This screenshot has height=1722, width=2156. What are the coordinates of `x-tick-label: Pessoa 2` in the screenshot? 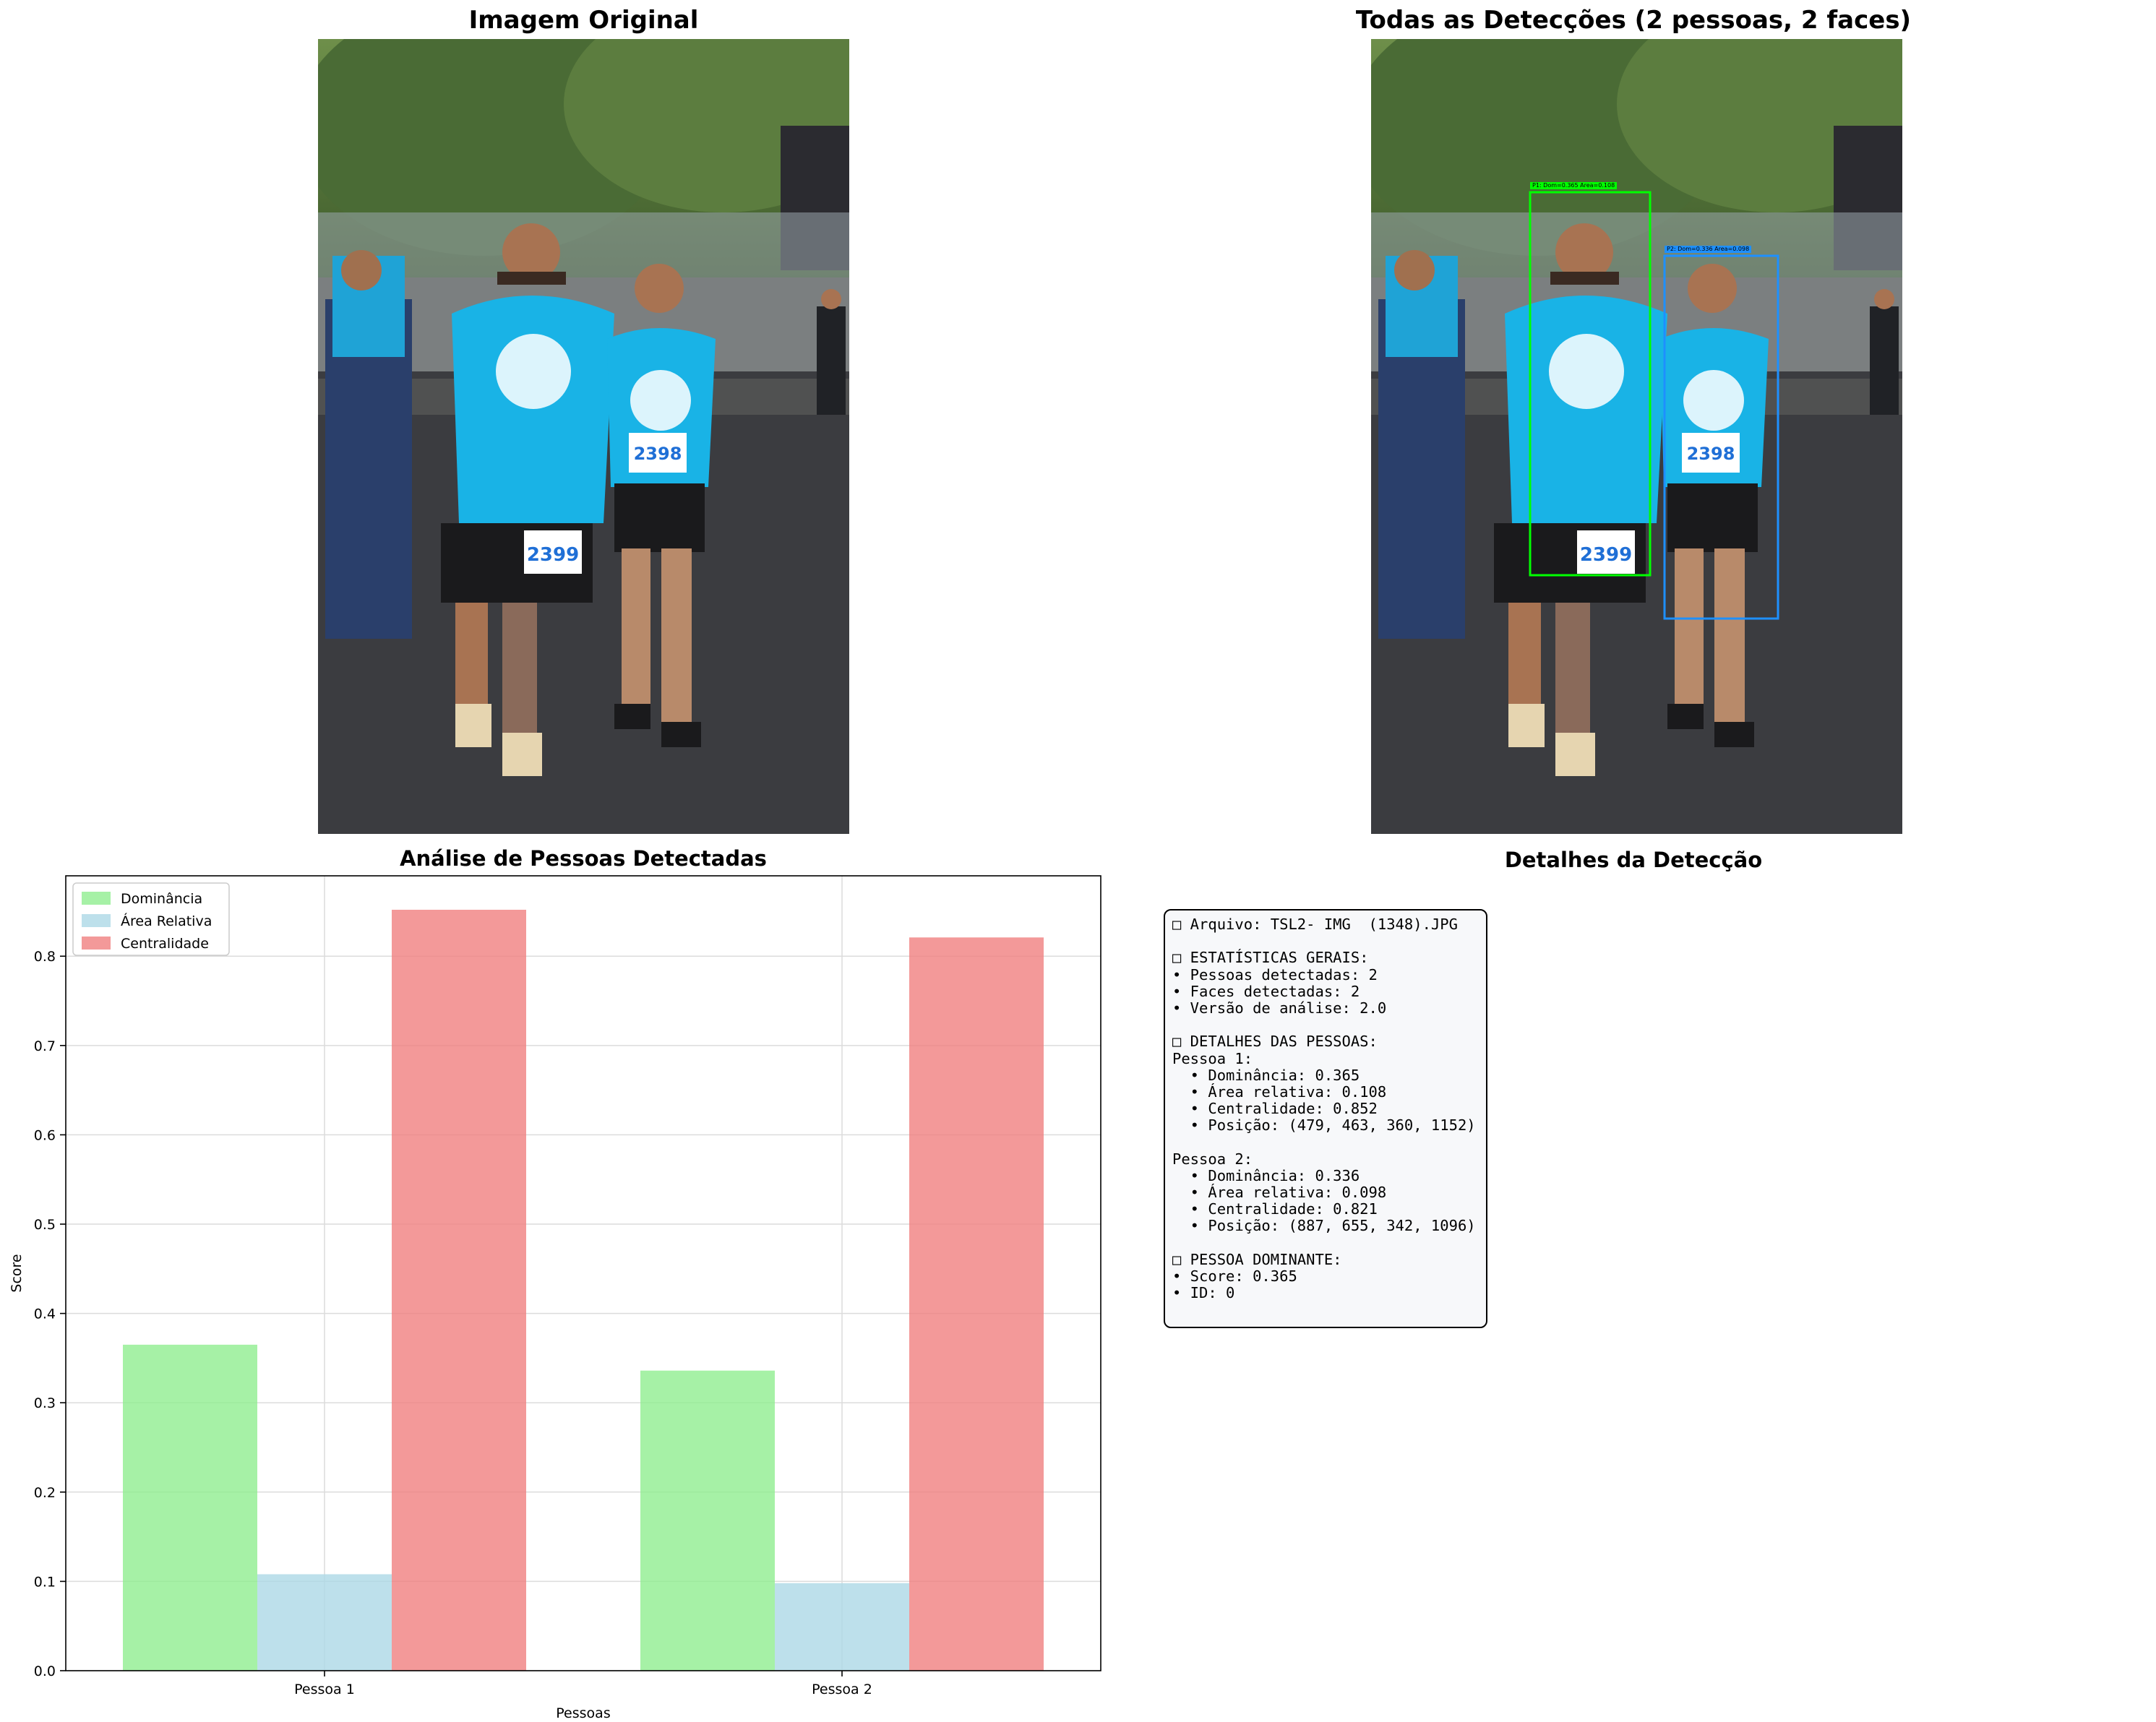 It's located at (842, 1689).